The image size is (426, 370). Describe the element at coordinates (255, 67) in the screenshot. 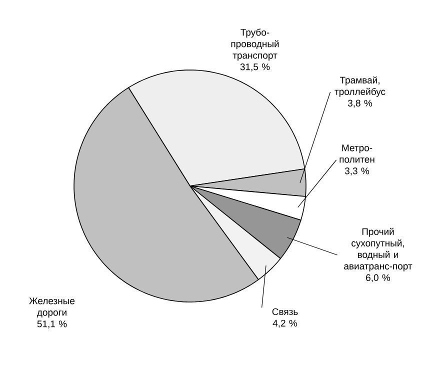

I see `data-label: 31,5 %` at that location.